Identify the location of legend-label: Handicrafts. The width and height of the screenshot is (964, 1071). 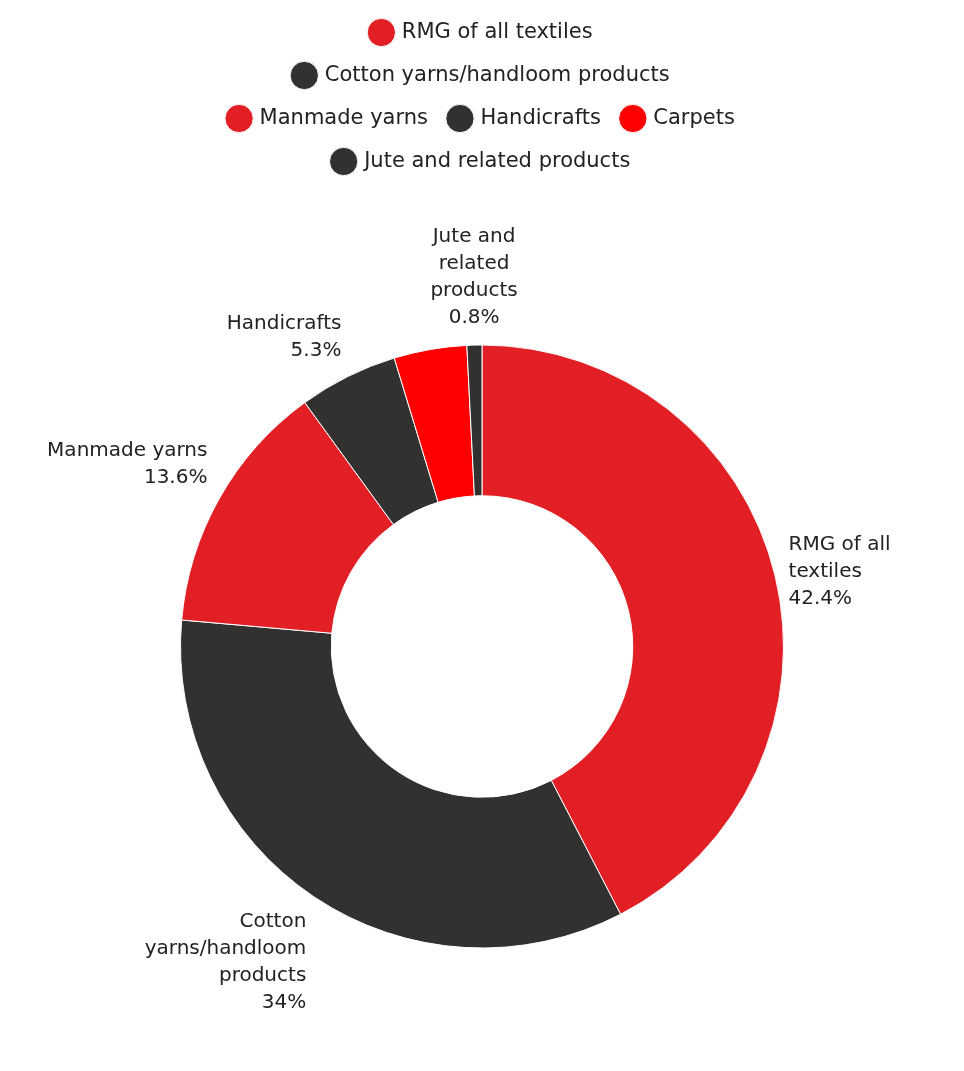
(540, 116).